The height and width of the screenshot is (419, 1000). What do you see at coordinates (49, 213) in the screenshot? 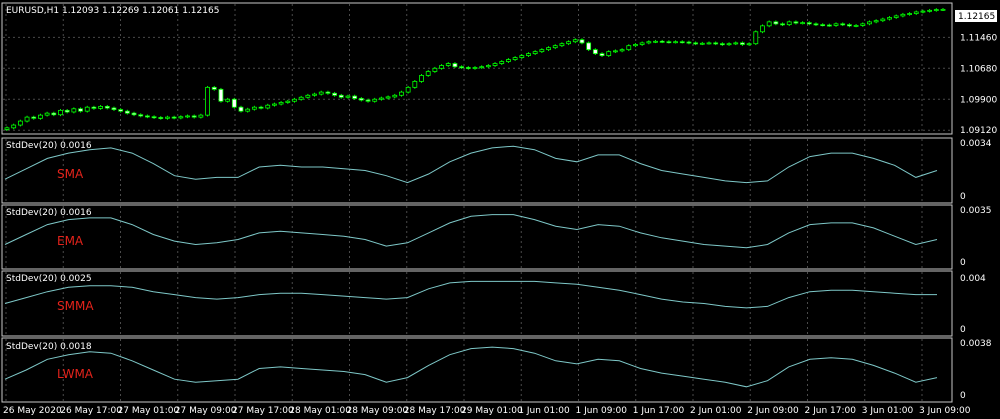
I see `indicator-header: StdDev(20) 0.0016` at bounding box center [49, 213].